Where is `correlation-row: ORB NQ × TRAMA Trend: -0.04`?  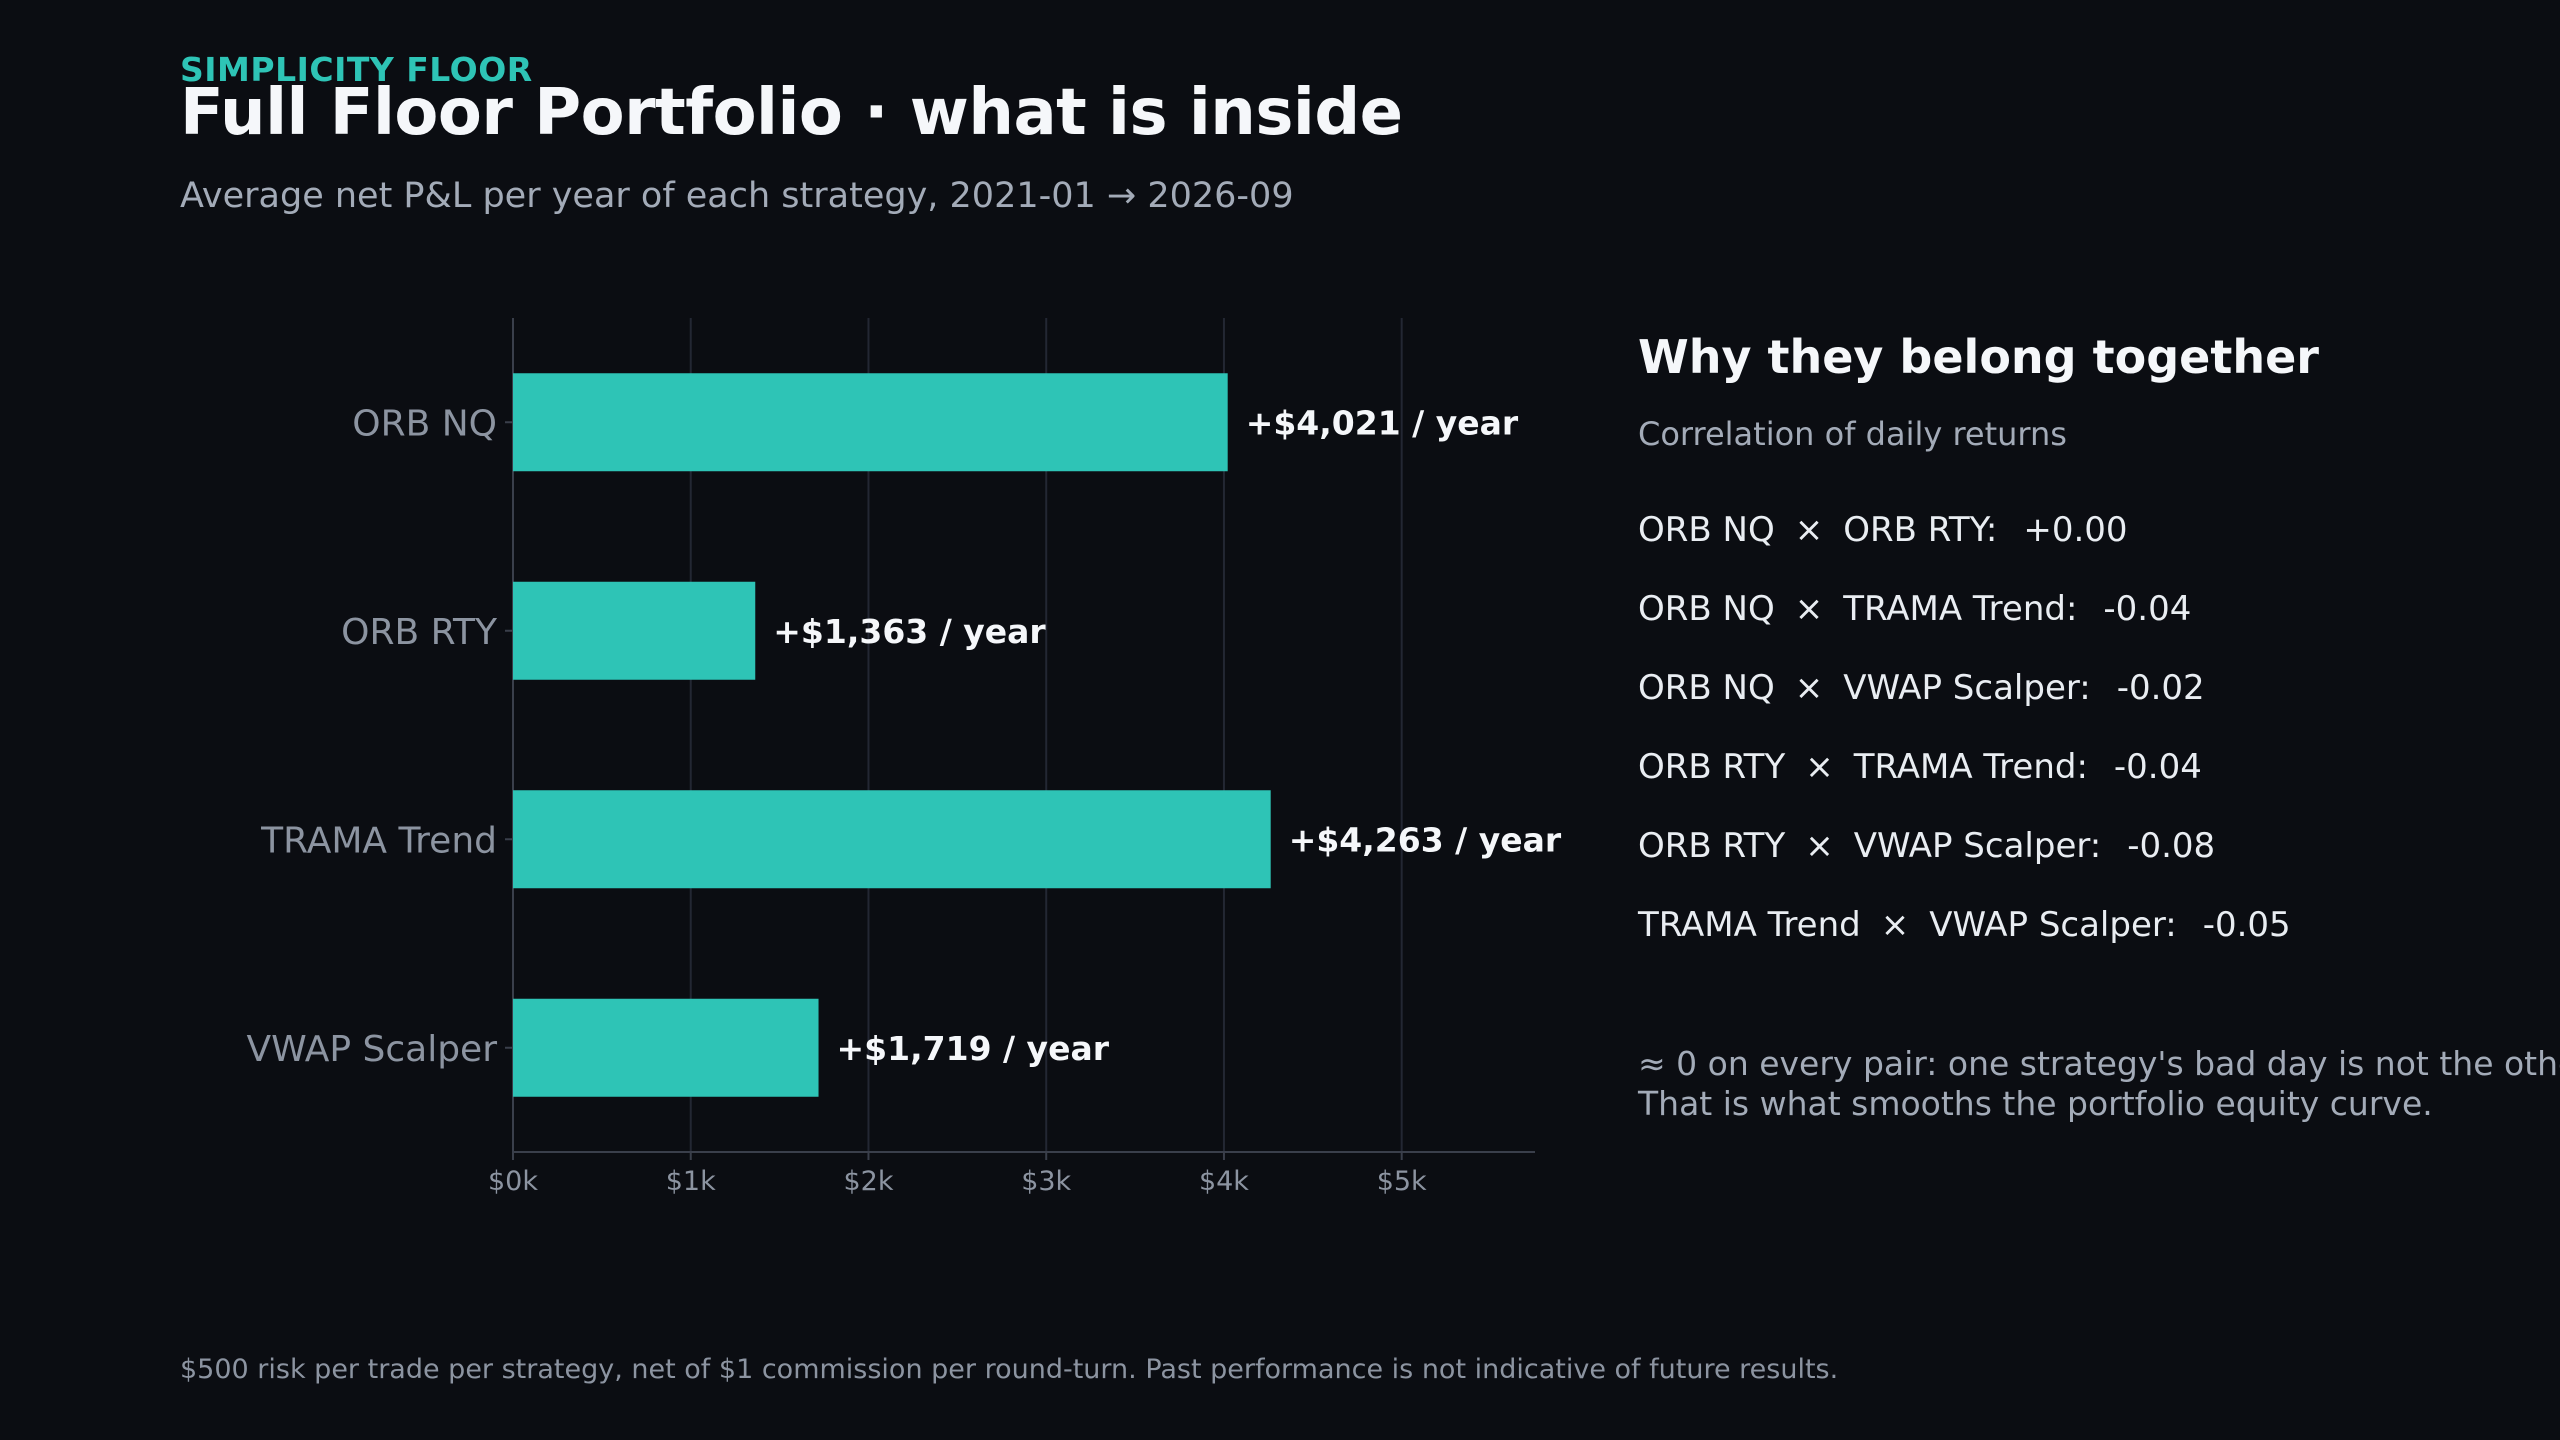
correlation-row: ORB NQ × TRAMA Trend: -0.04 is located at coordinates (1964, 628).